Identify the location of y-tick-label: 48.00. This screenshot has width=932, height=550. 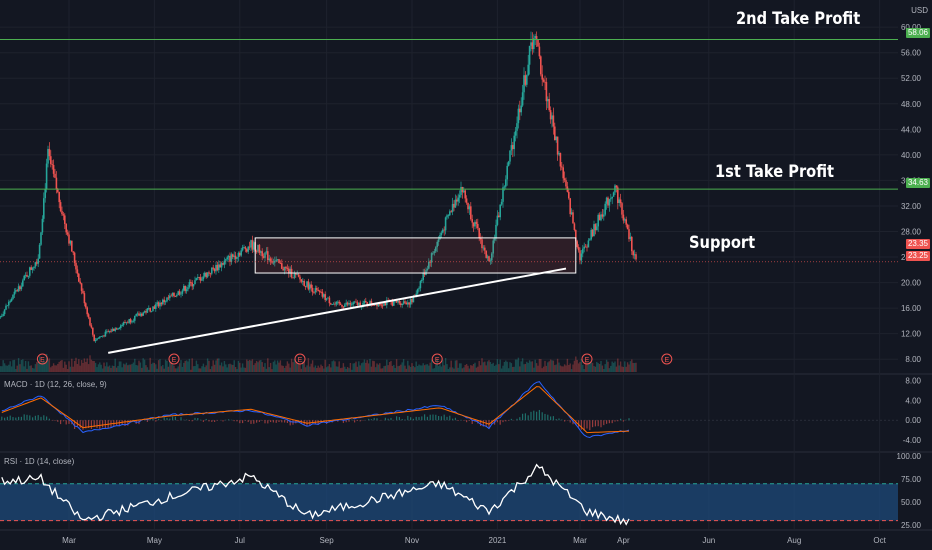
(911, 104).